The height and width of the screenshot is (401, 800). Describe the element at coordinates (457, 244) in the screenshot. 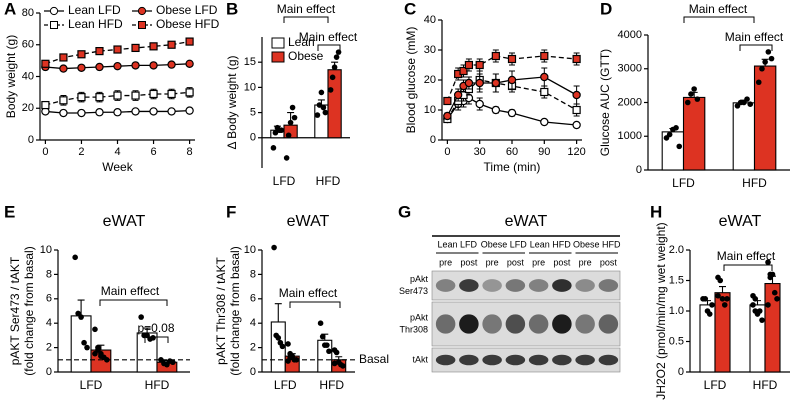

I see `group-label: Lean LFD` at that location.